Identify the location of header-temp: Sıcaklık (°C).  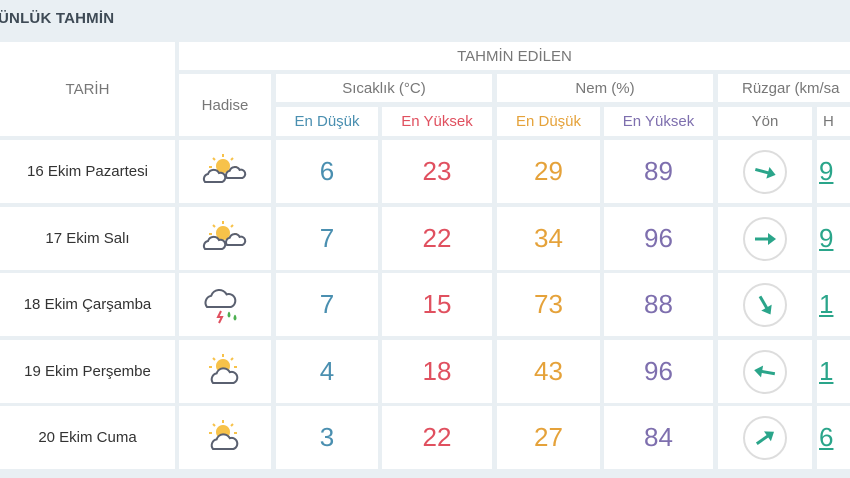
(384, 88).